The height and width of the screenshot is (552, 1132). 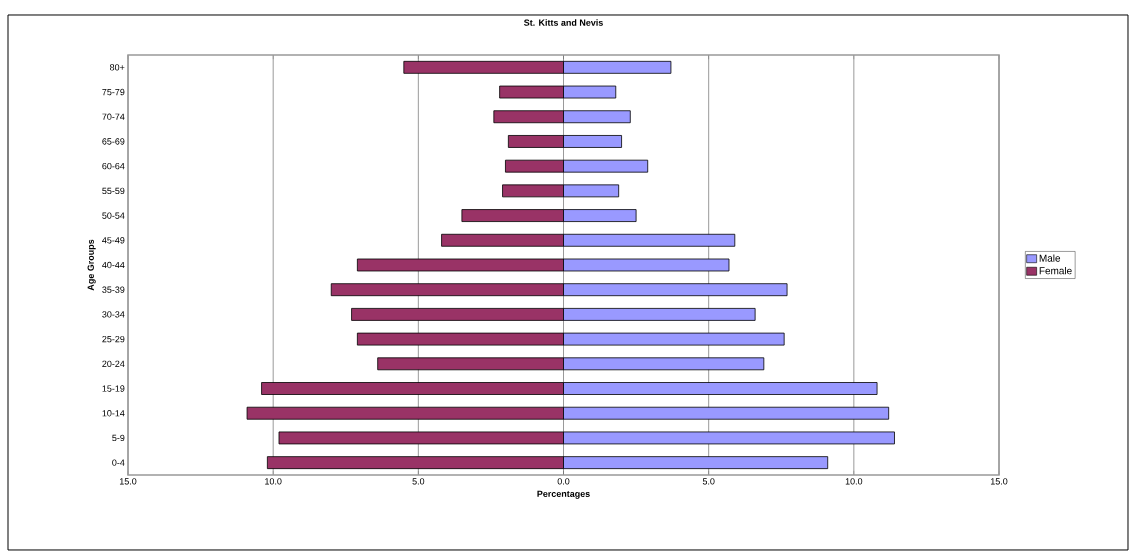 I want to click on x-tick-label: 0.0, so click(x=563, y=481).